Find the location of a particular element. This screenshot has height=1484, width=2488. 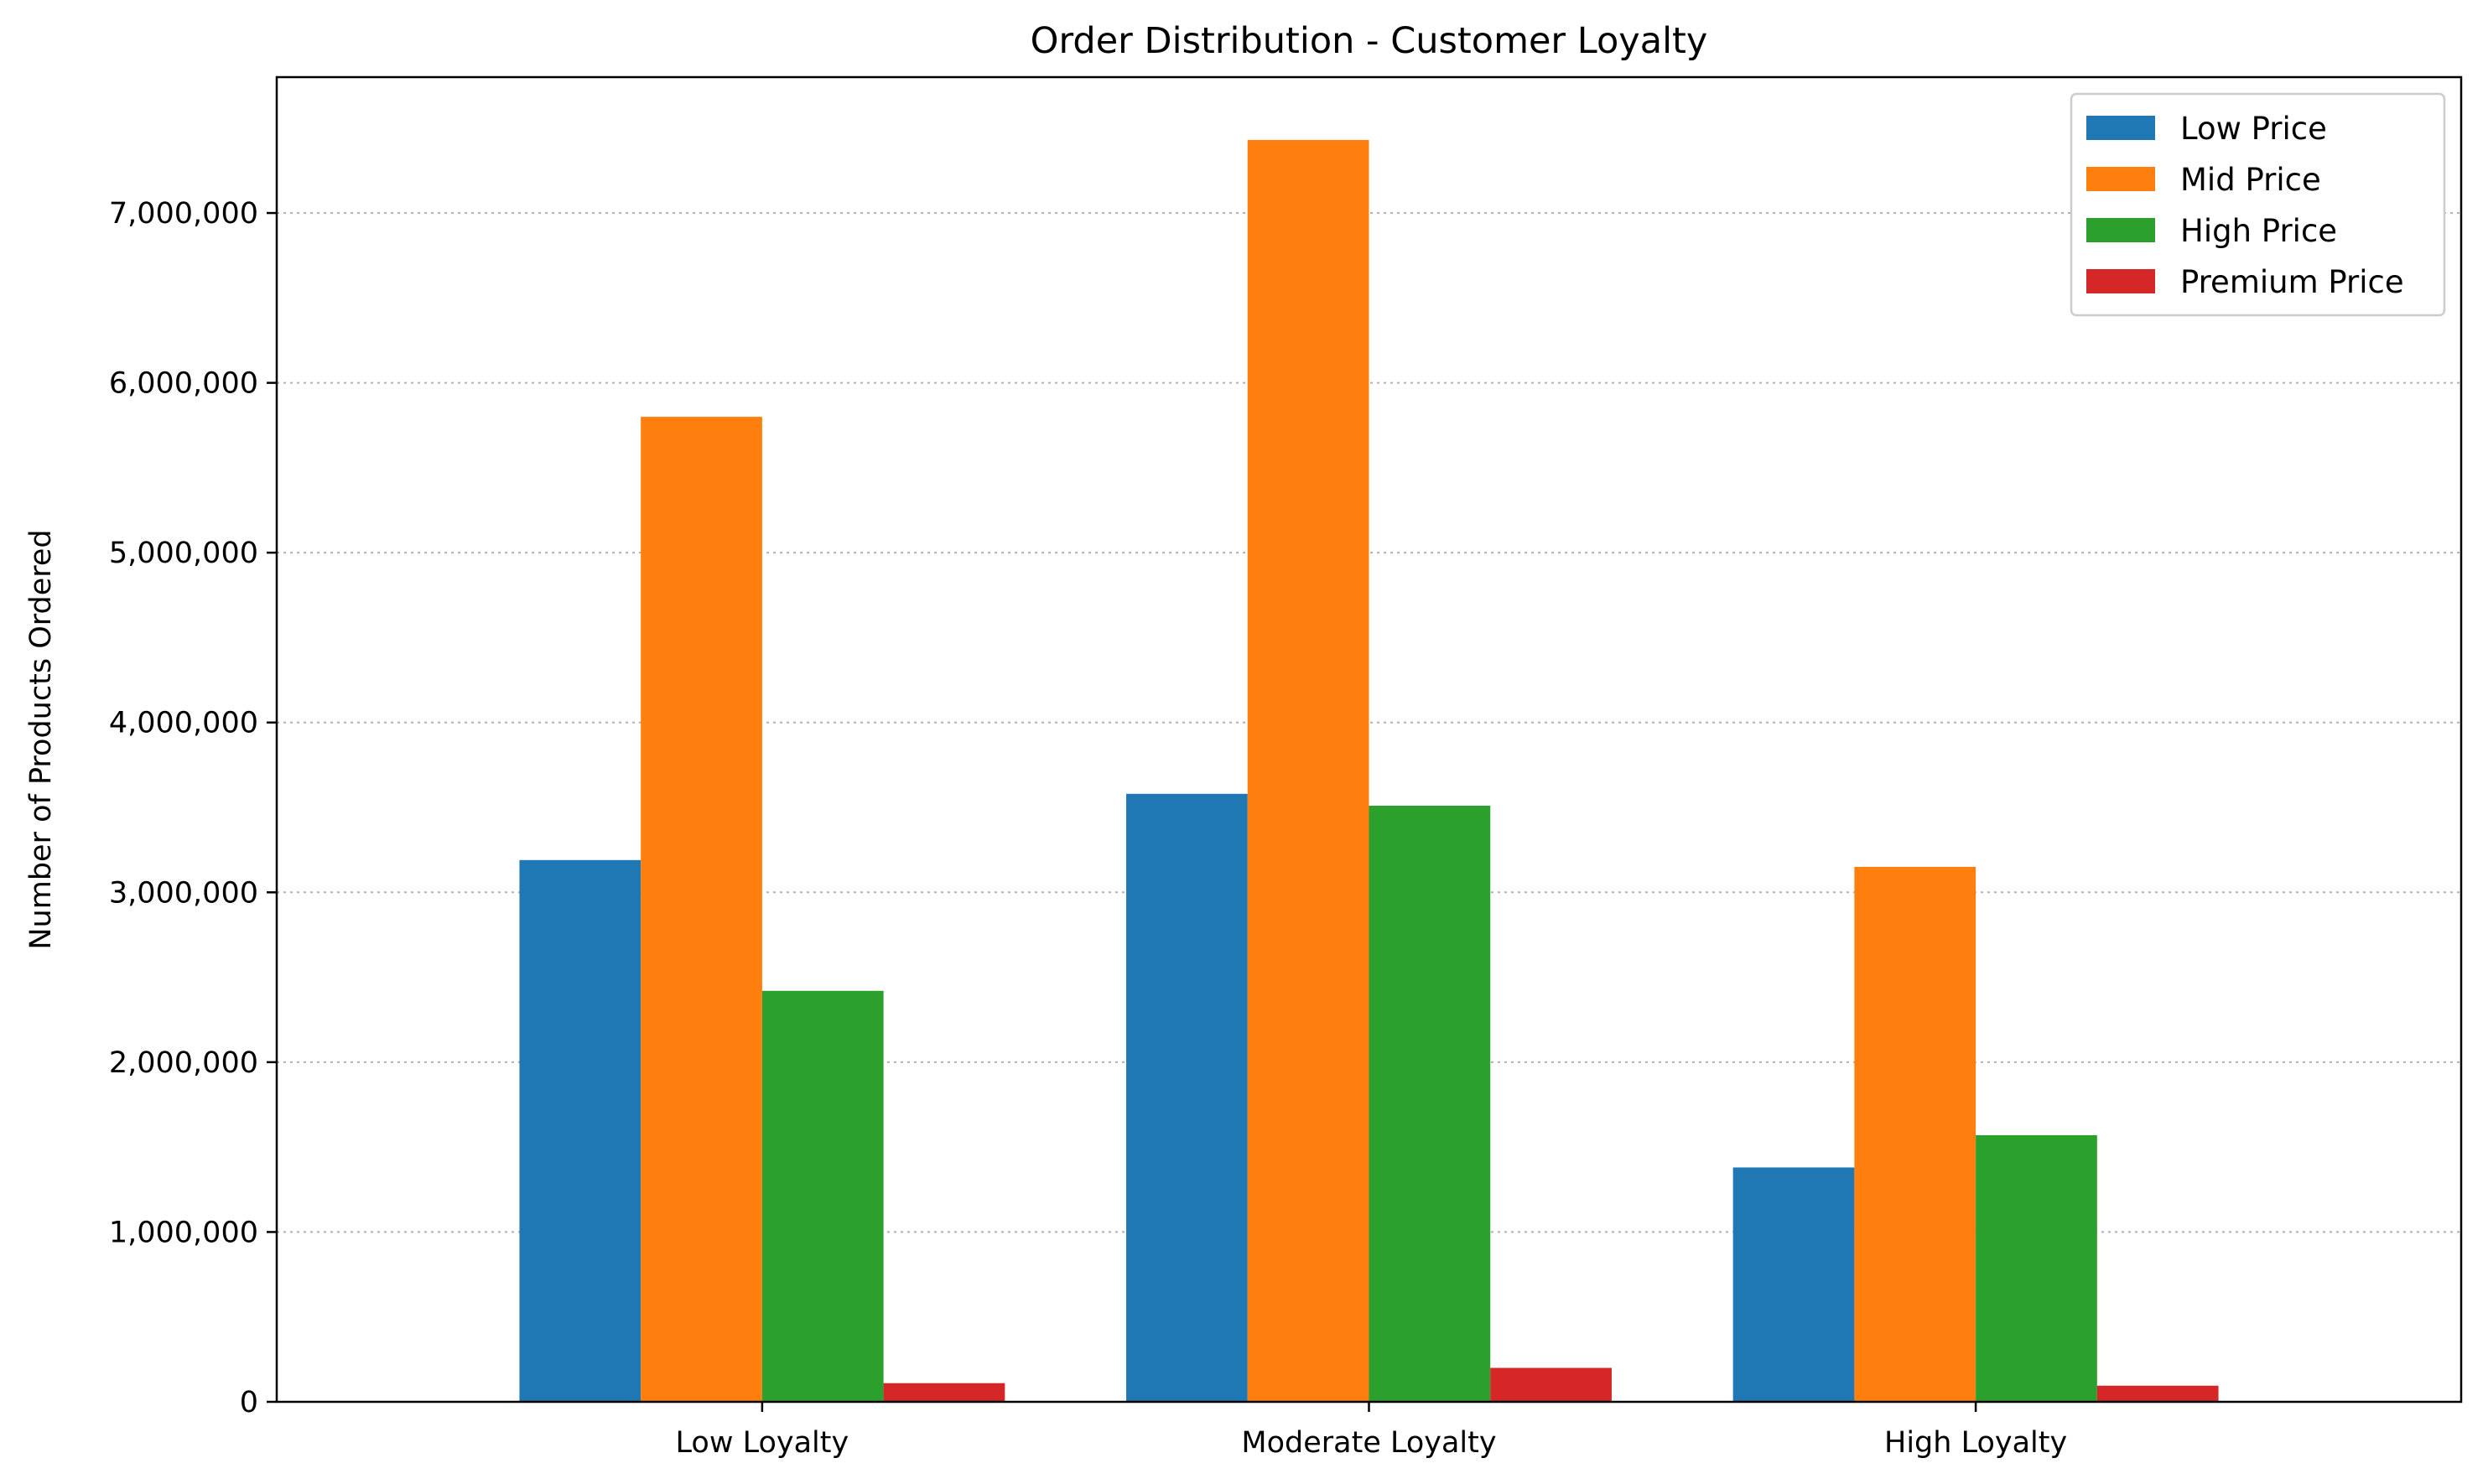

bar-high-price-high-loyalty is located at coordinates (2036, 1268).